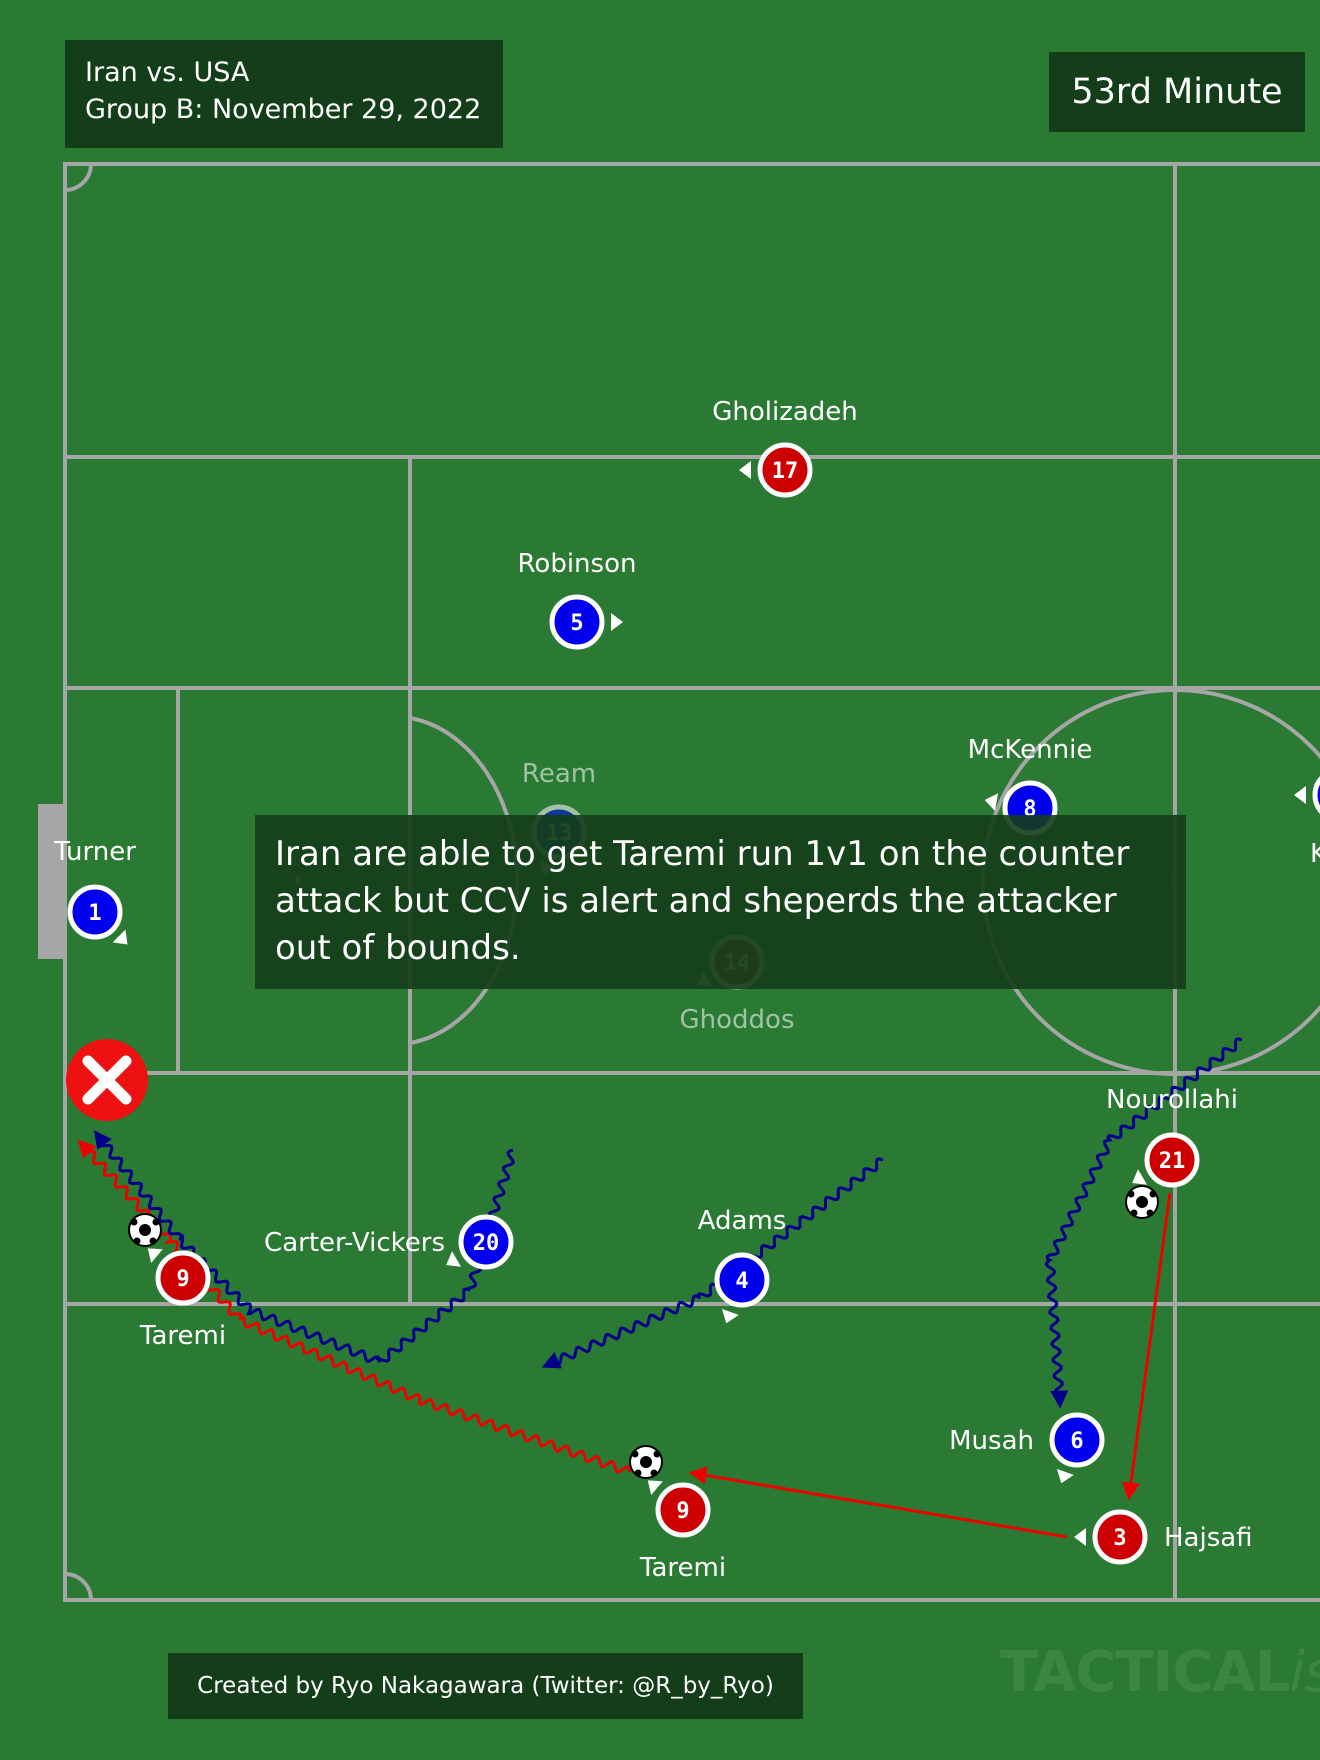 Image resolution: width=1320 pixels, height=1760 pixels. What do you see at coordinates (1147, 1346) in the screenshot?
I see `pass-nourollahi-to-hajsafi` at bounding box center [1147, 1346].